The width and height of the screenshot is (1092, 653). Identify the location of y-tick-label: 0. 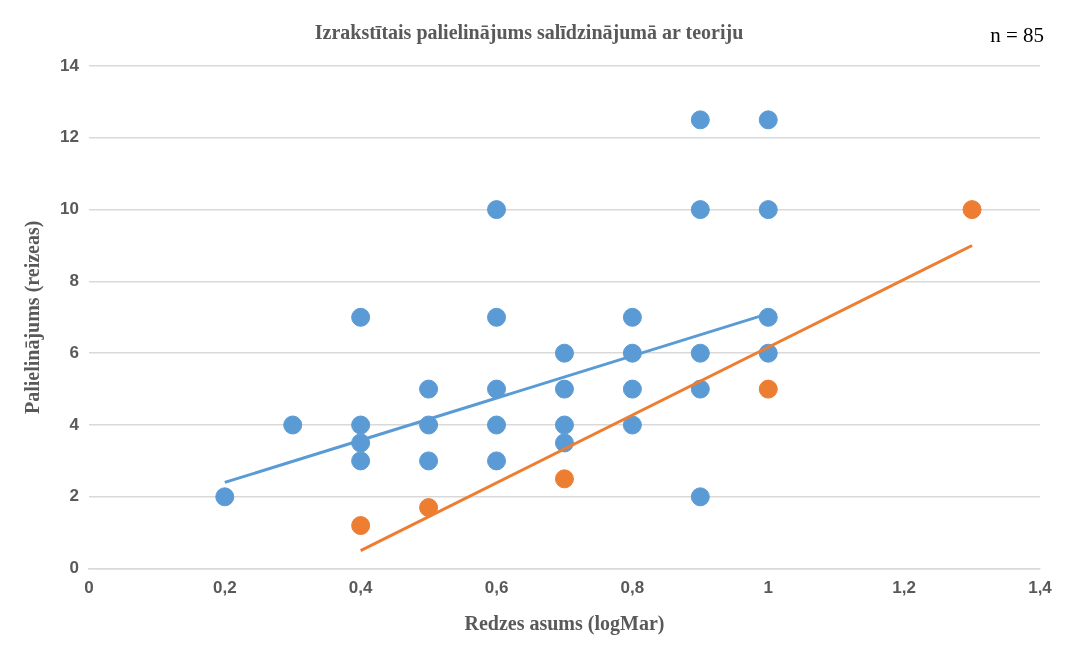
(74, 568).